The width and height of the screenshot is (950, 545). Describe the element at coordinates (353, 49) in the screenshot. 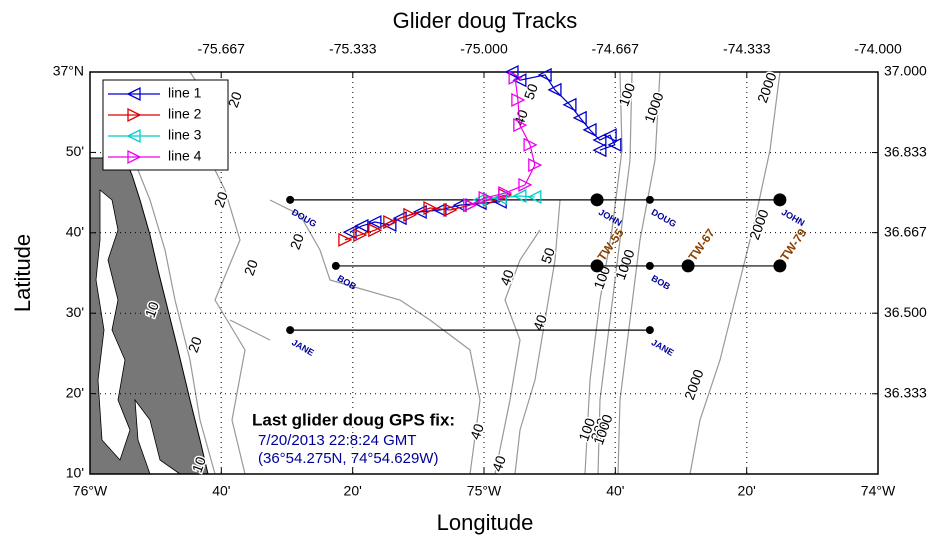

I see `x2-tick-label: -75.333` at that location.